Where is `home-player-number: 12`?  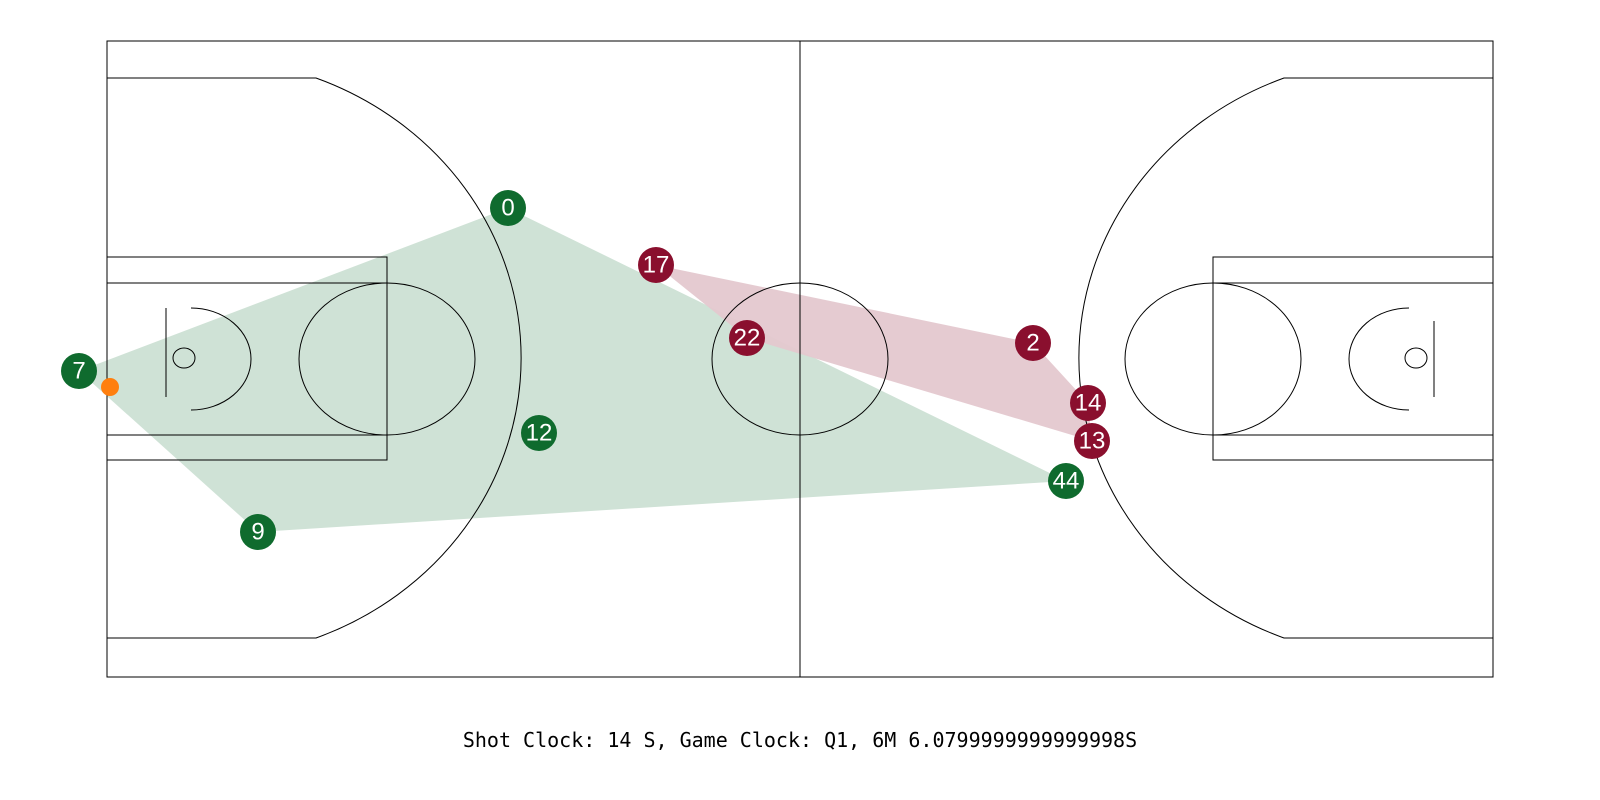 home-player-number: 12 is located at coordinates (539, 433).